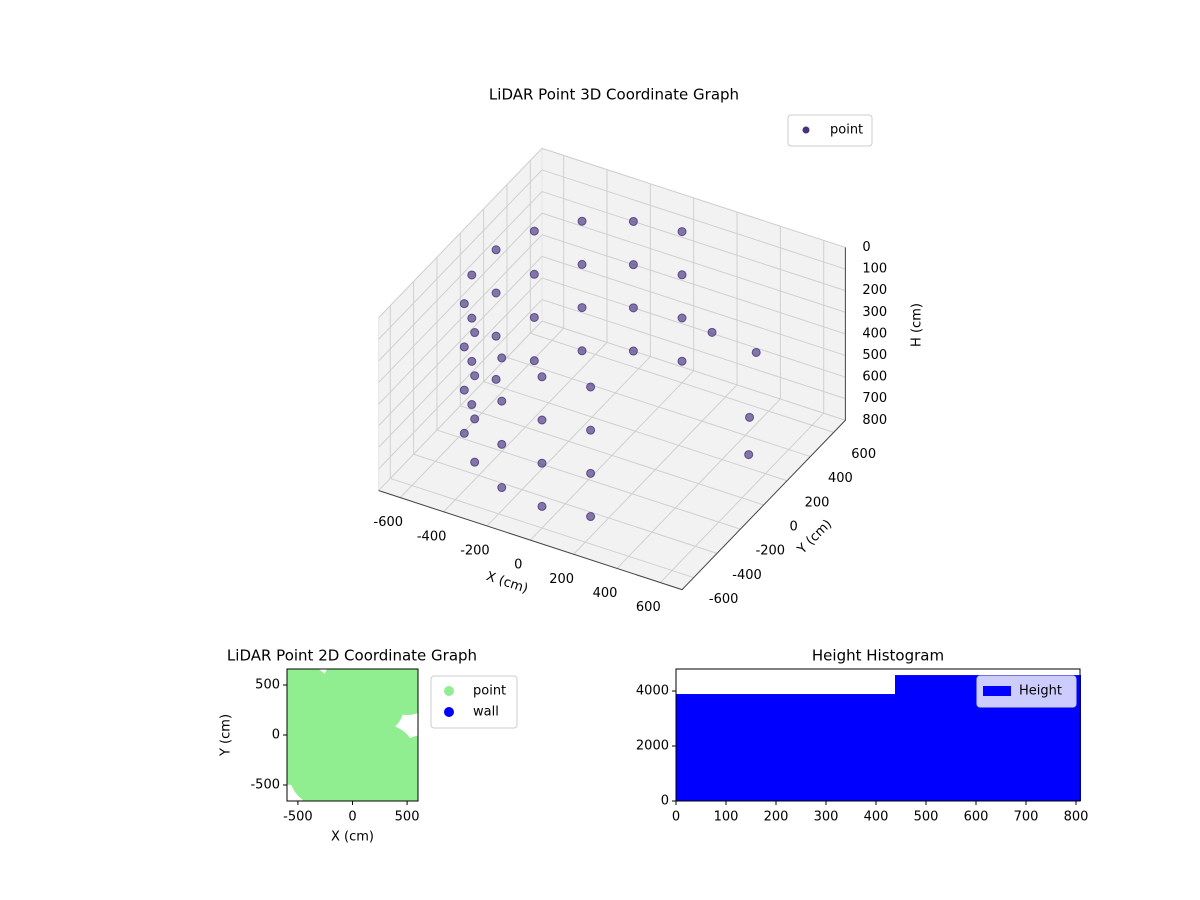  What do you see at coordinates (726, 817) in the screenshot?
I see `x-tick-label: 100` at bounding box center [726, 817].